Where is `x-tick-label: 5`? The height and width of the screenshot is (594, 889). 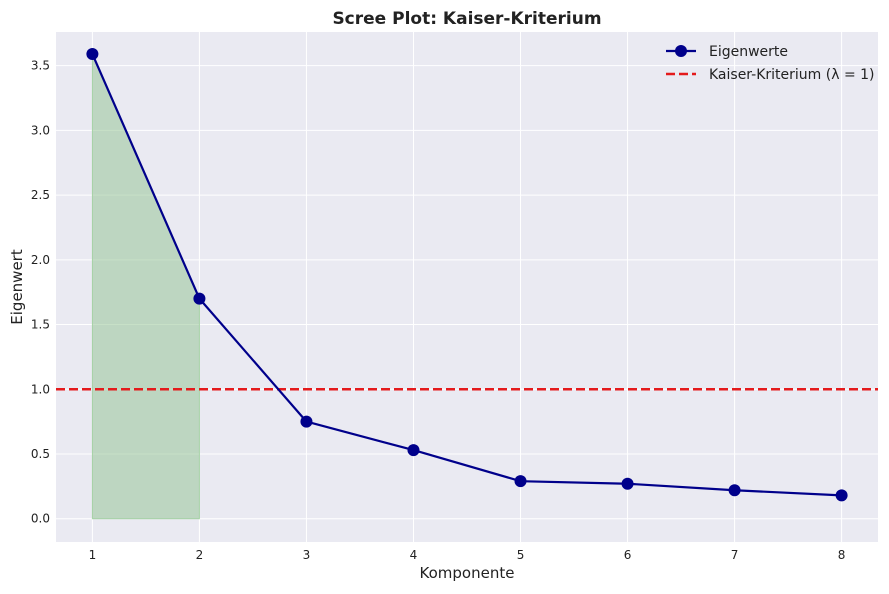
x-tick-label: 5 is located at coordinates (521, 555).